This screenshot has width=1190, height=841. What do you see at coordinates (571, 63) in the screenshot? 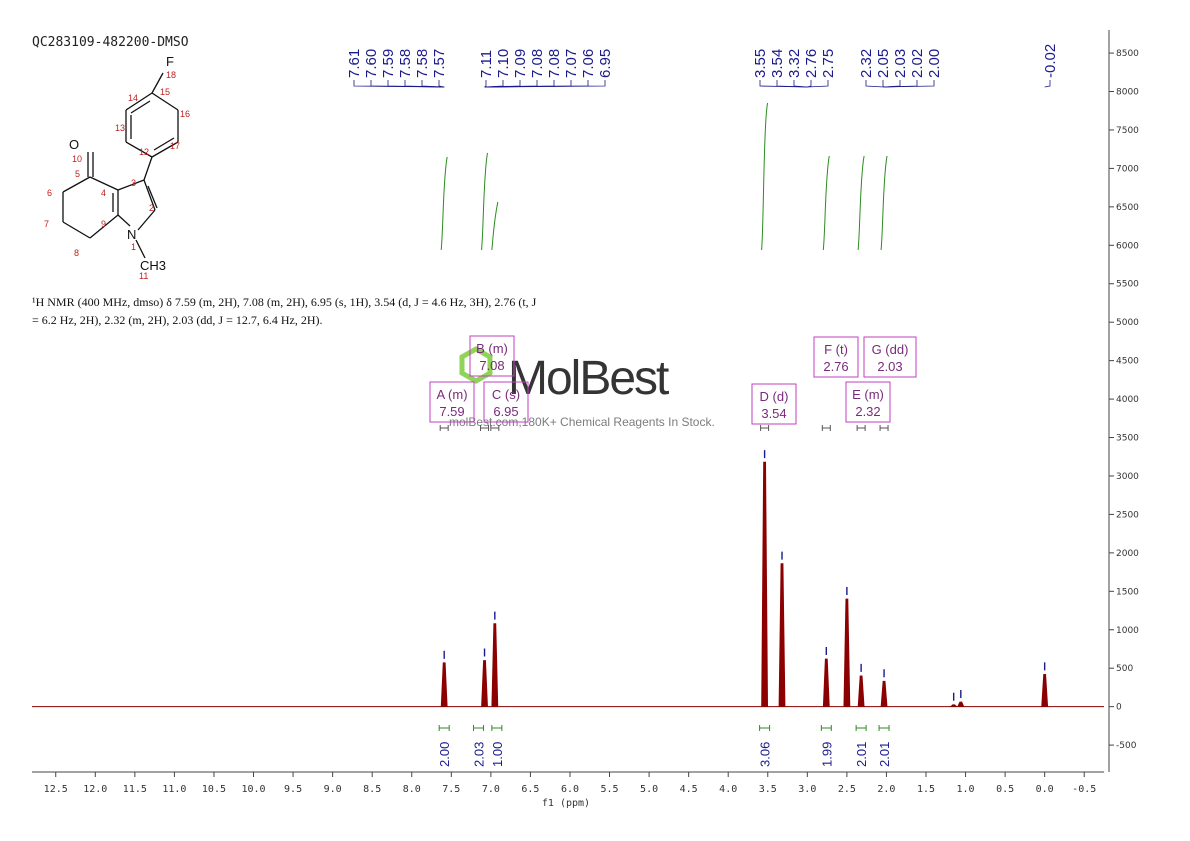
I see `peak-label: 7.07` at bounding box center [571, 63].